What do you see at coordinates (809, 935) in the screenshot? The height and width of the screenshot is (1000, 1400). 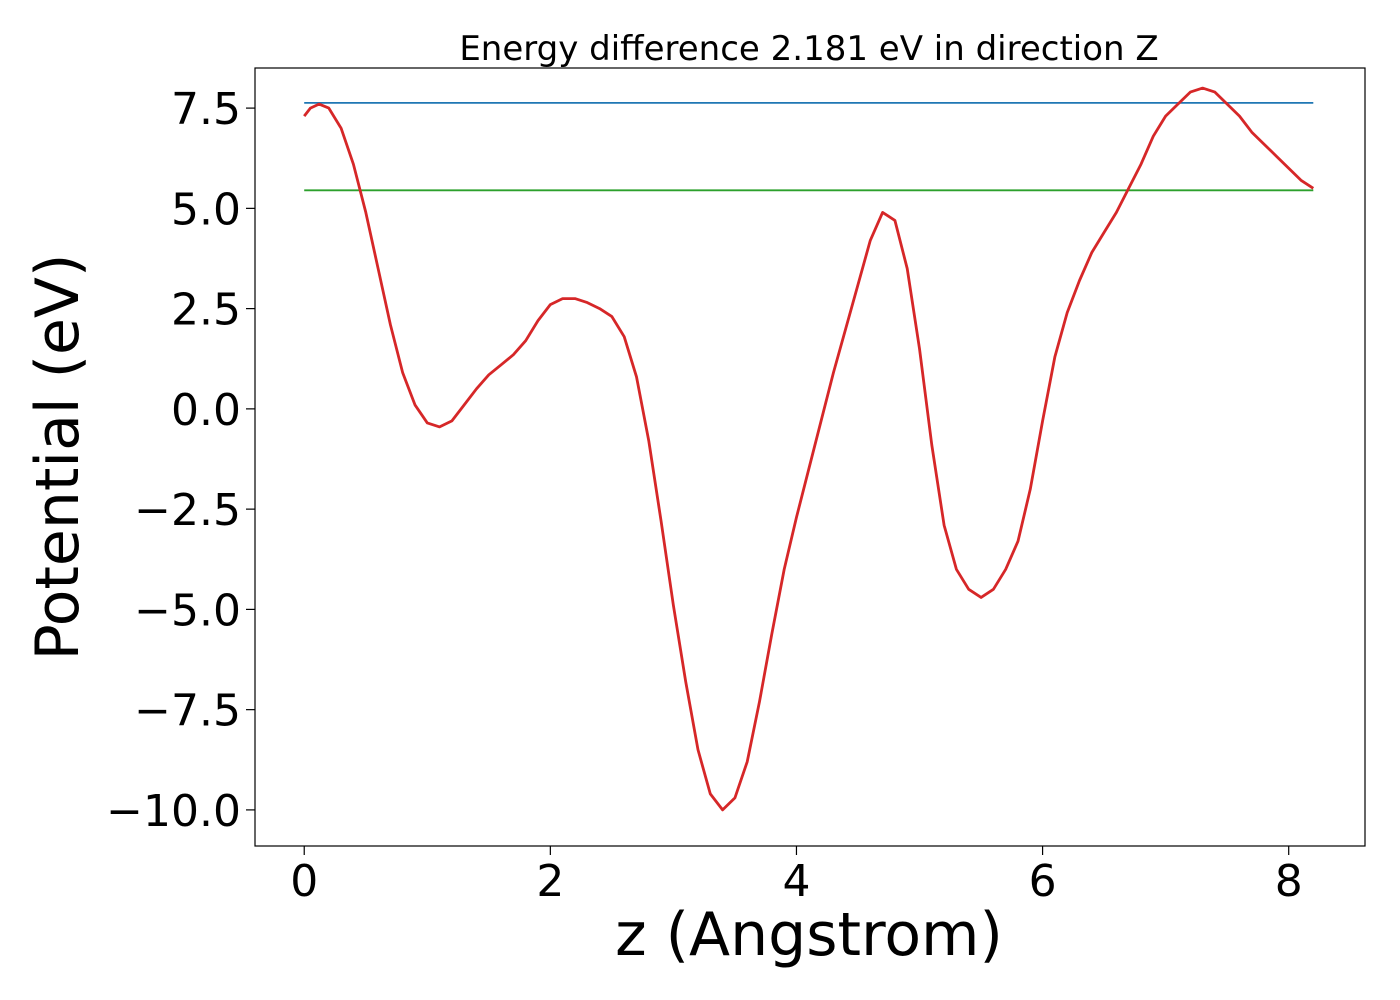 I see `x-axis-label: z (Angstrom)` at bounding box center [809, 935].